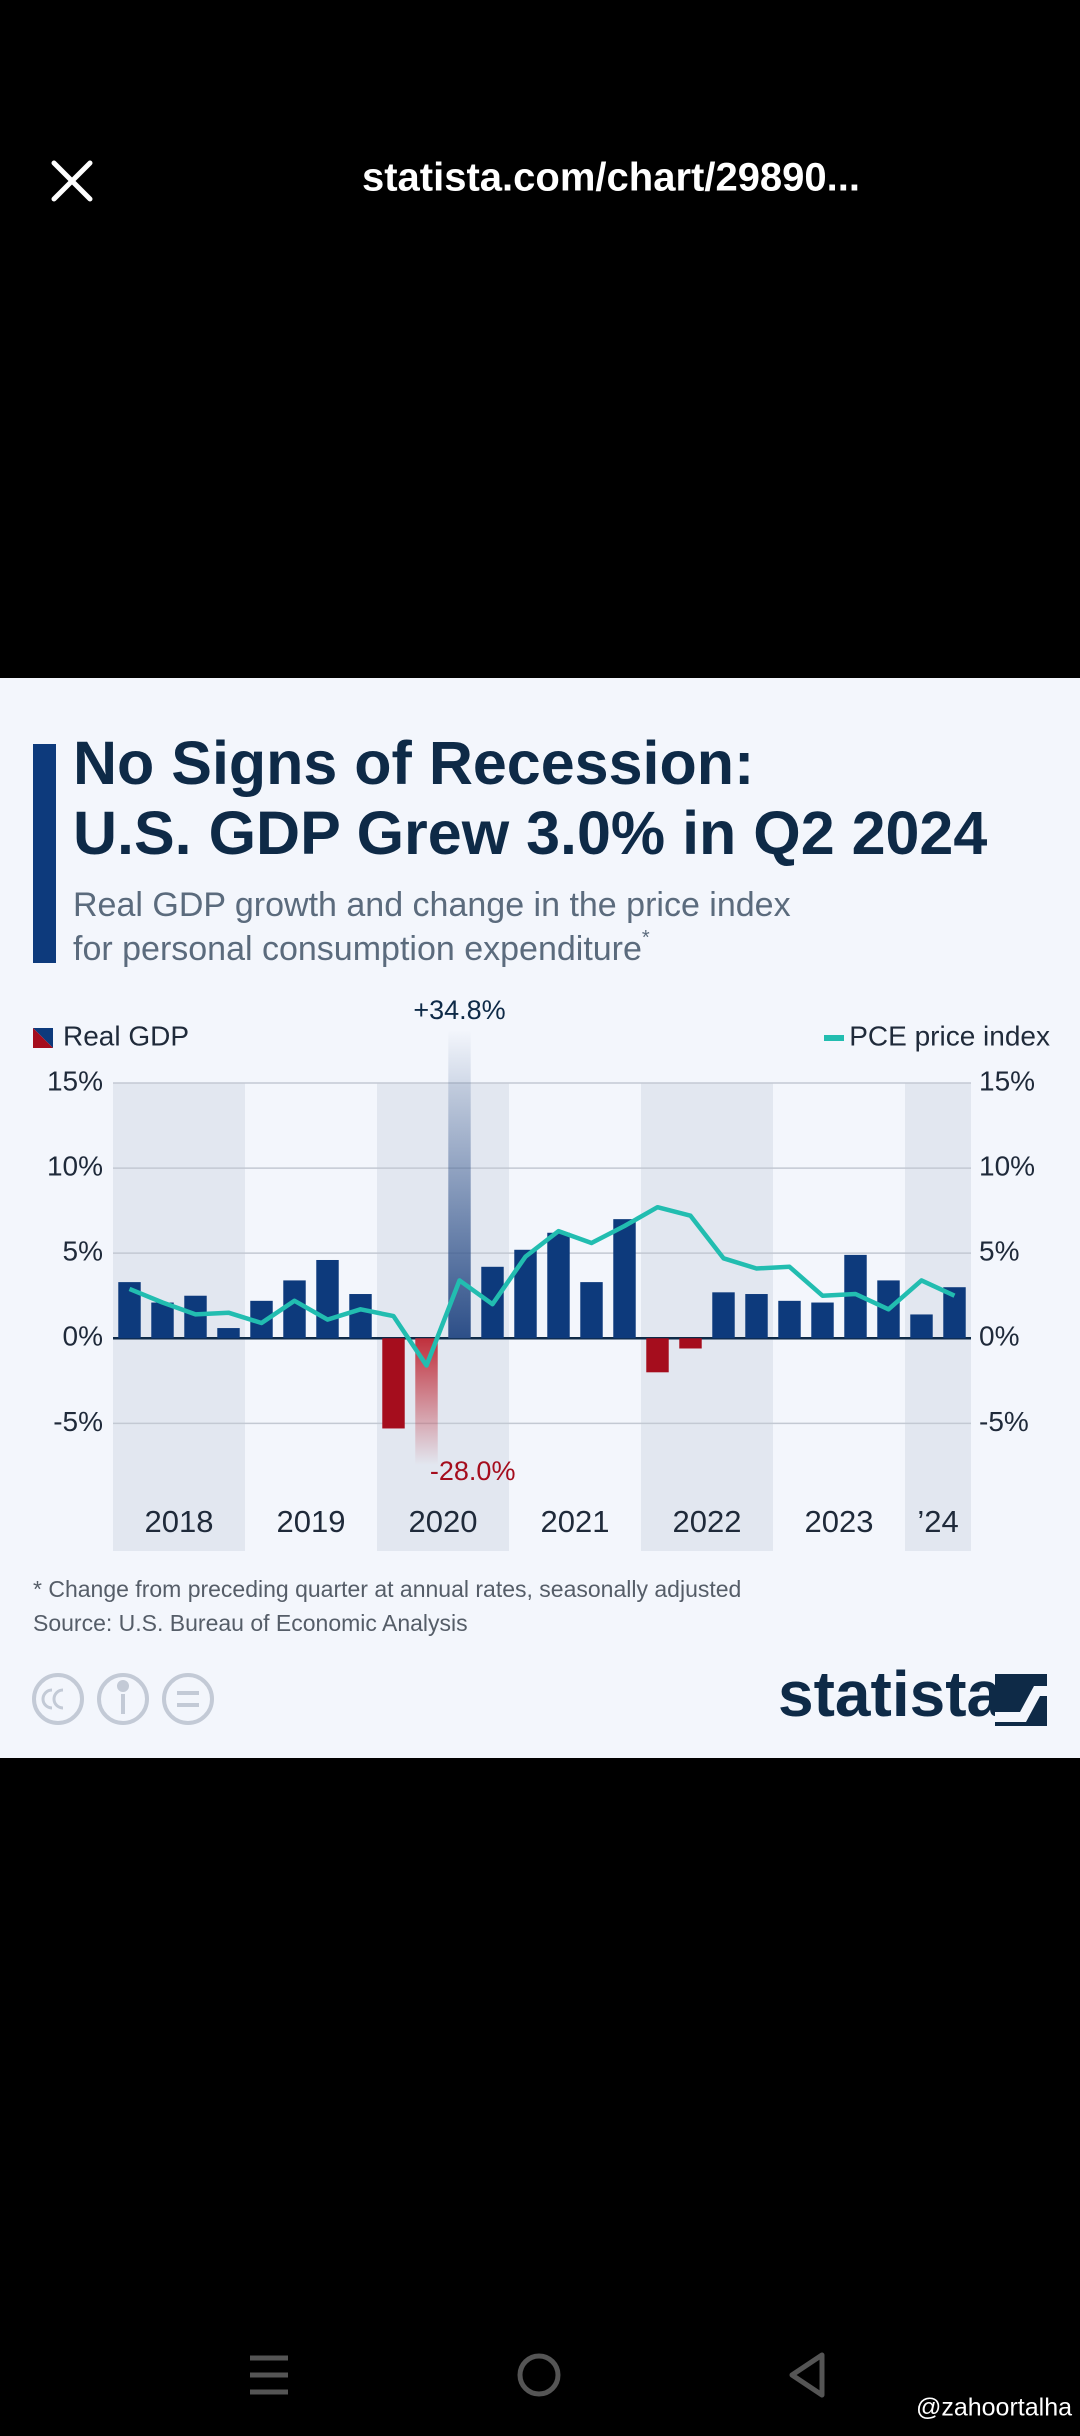  What do you see at coordinates (839, 1521) in the screenshot?
I see `x-tick-label: 2023` at bounding box center [839, 1521].